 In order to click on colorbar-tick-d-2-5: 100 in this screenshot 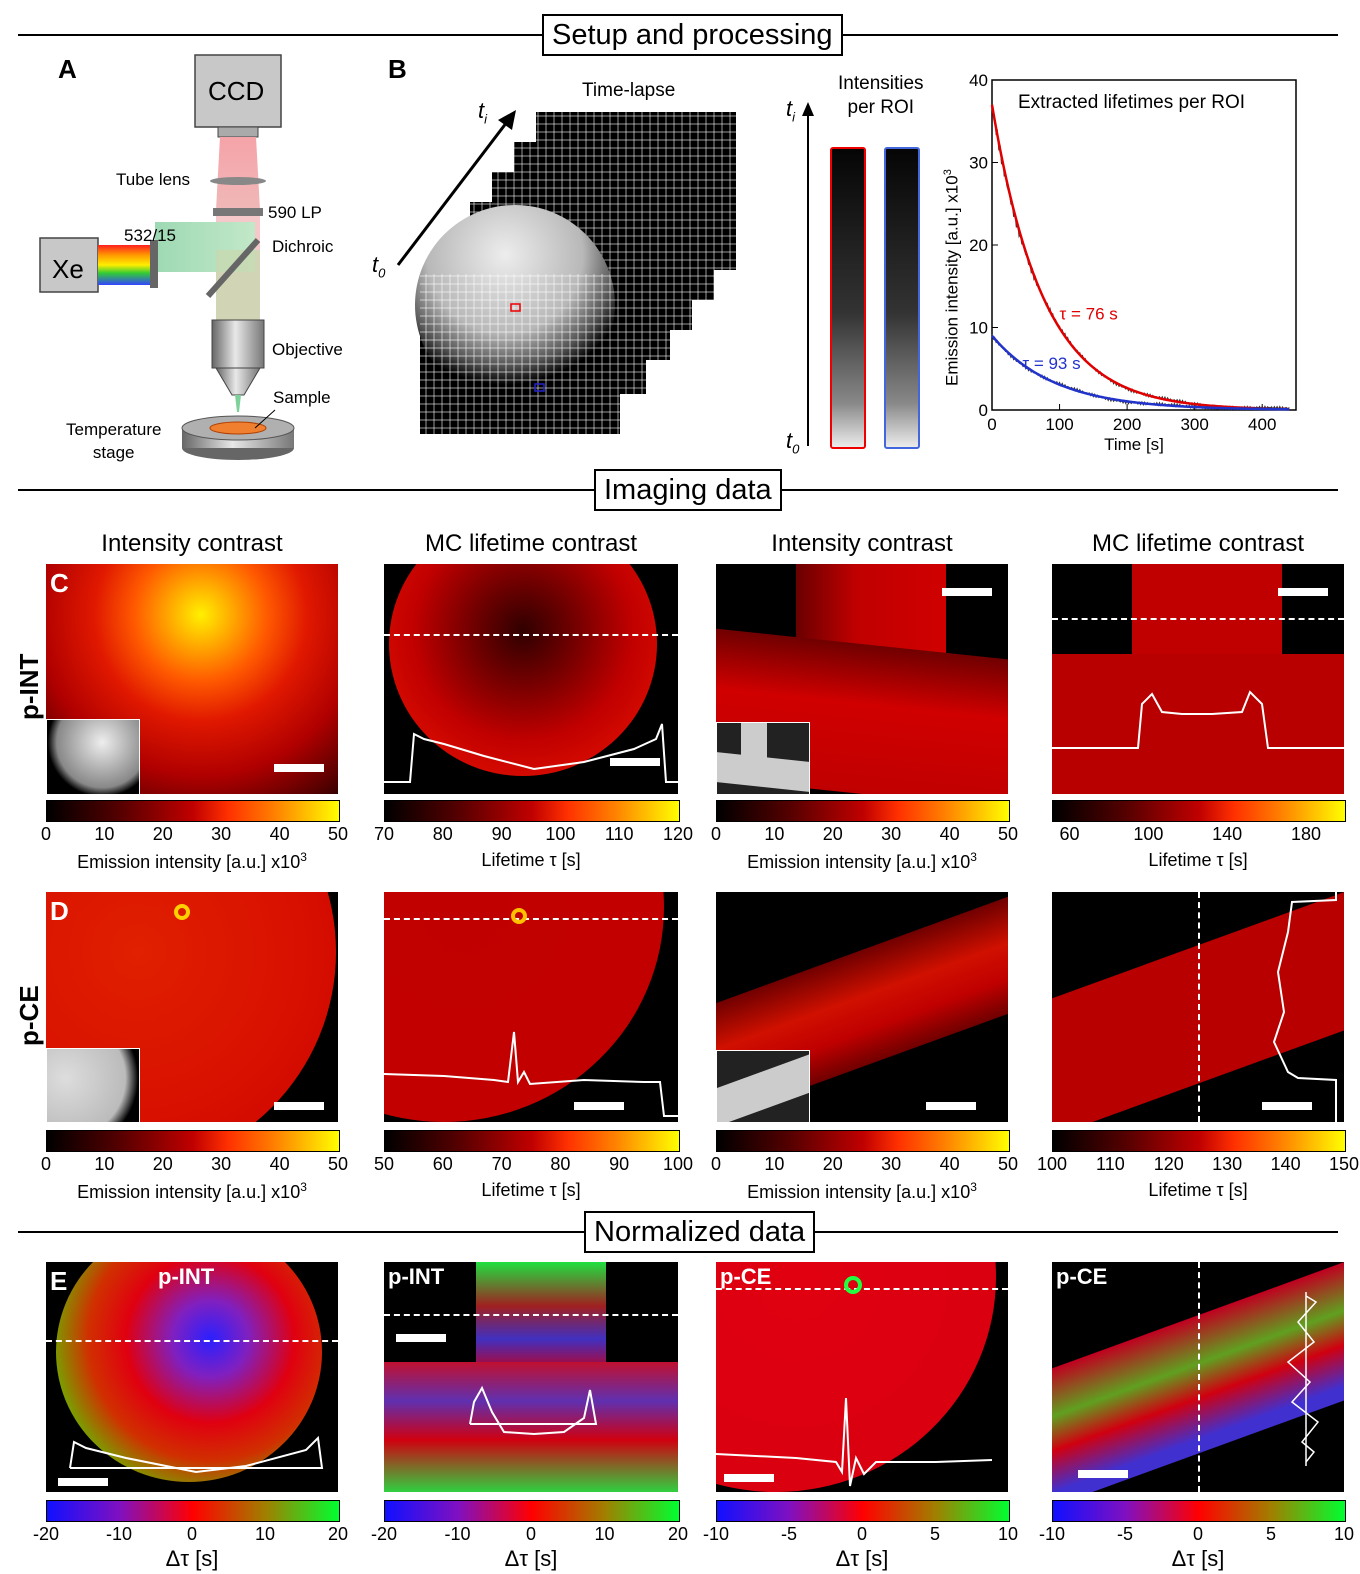, I will do `click(678, 1164)`.